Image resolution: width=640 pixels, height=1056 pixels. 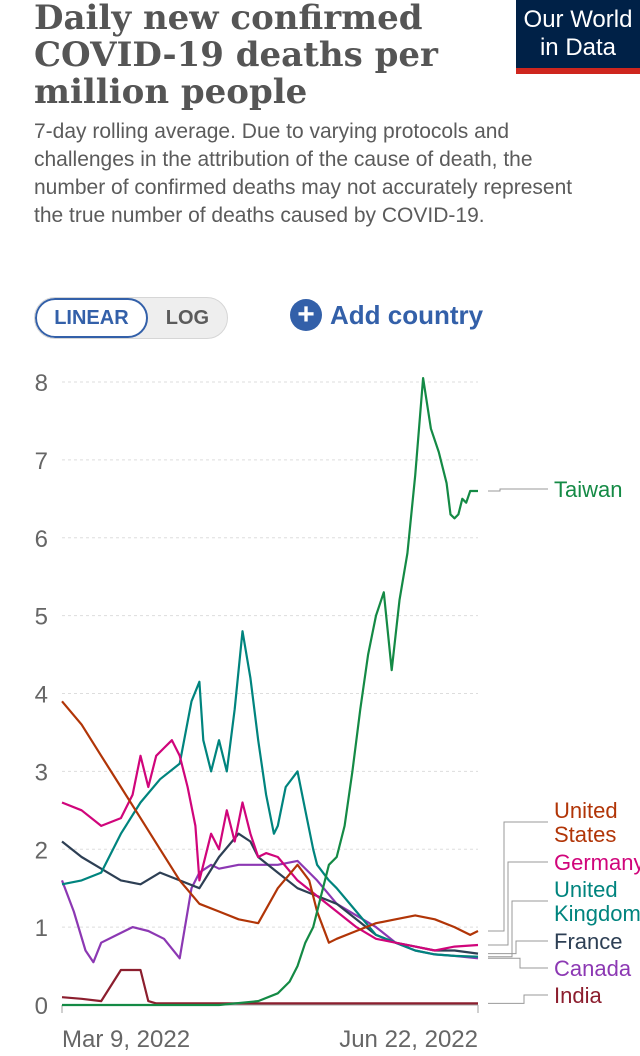 I want to click on legend-label-united-states: United States, so click(x=586, y=822).